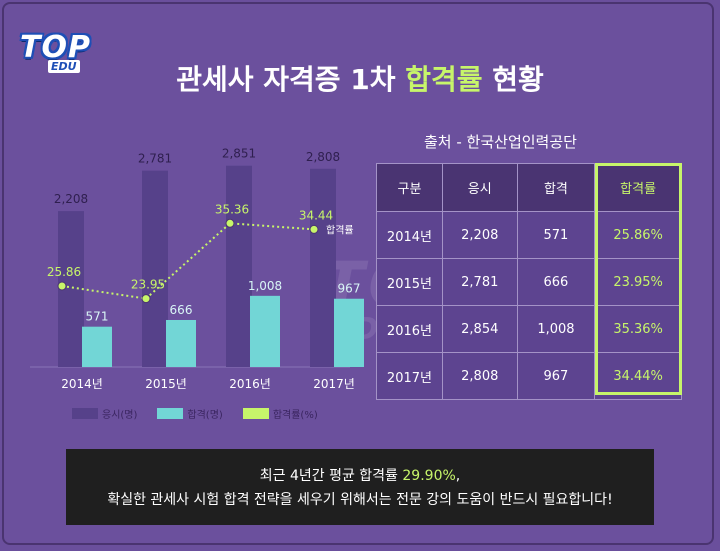 This screenshot has height=551, width=720. I want to click on passers-value-label: 967, so click(349, 289).